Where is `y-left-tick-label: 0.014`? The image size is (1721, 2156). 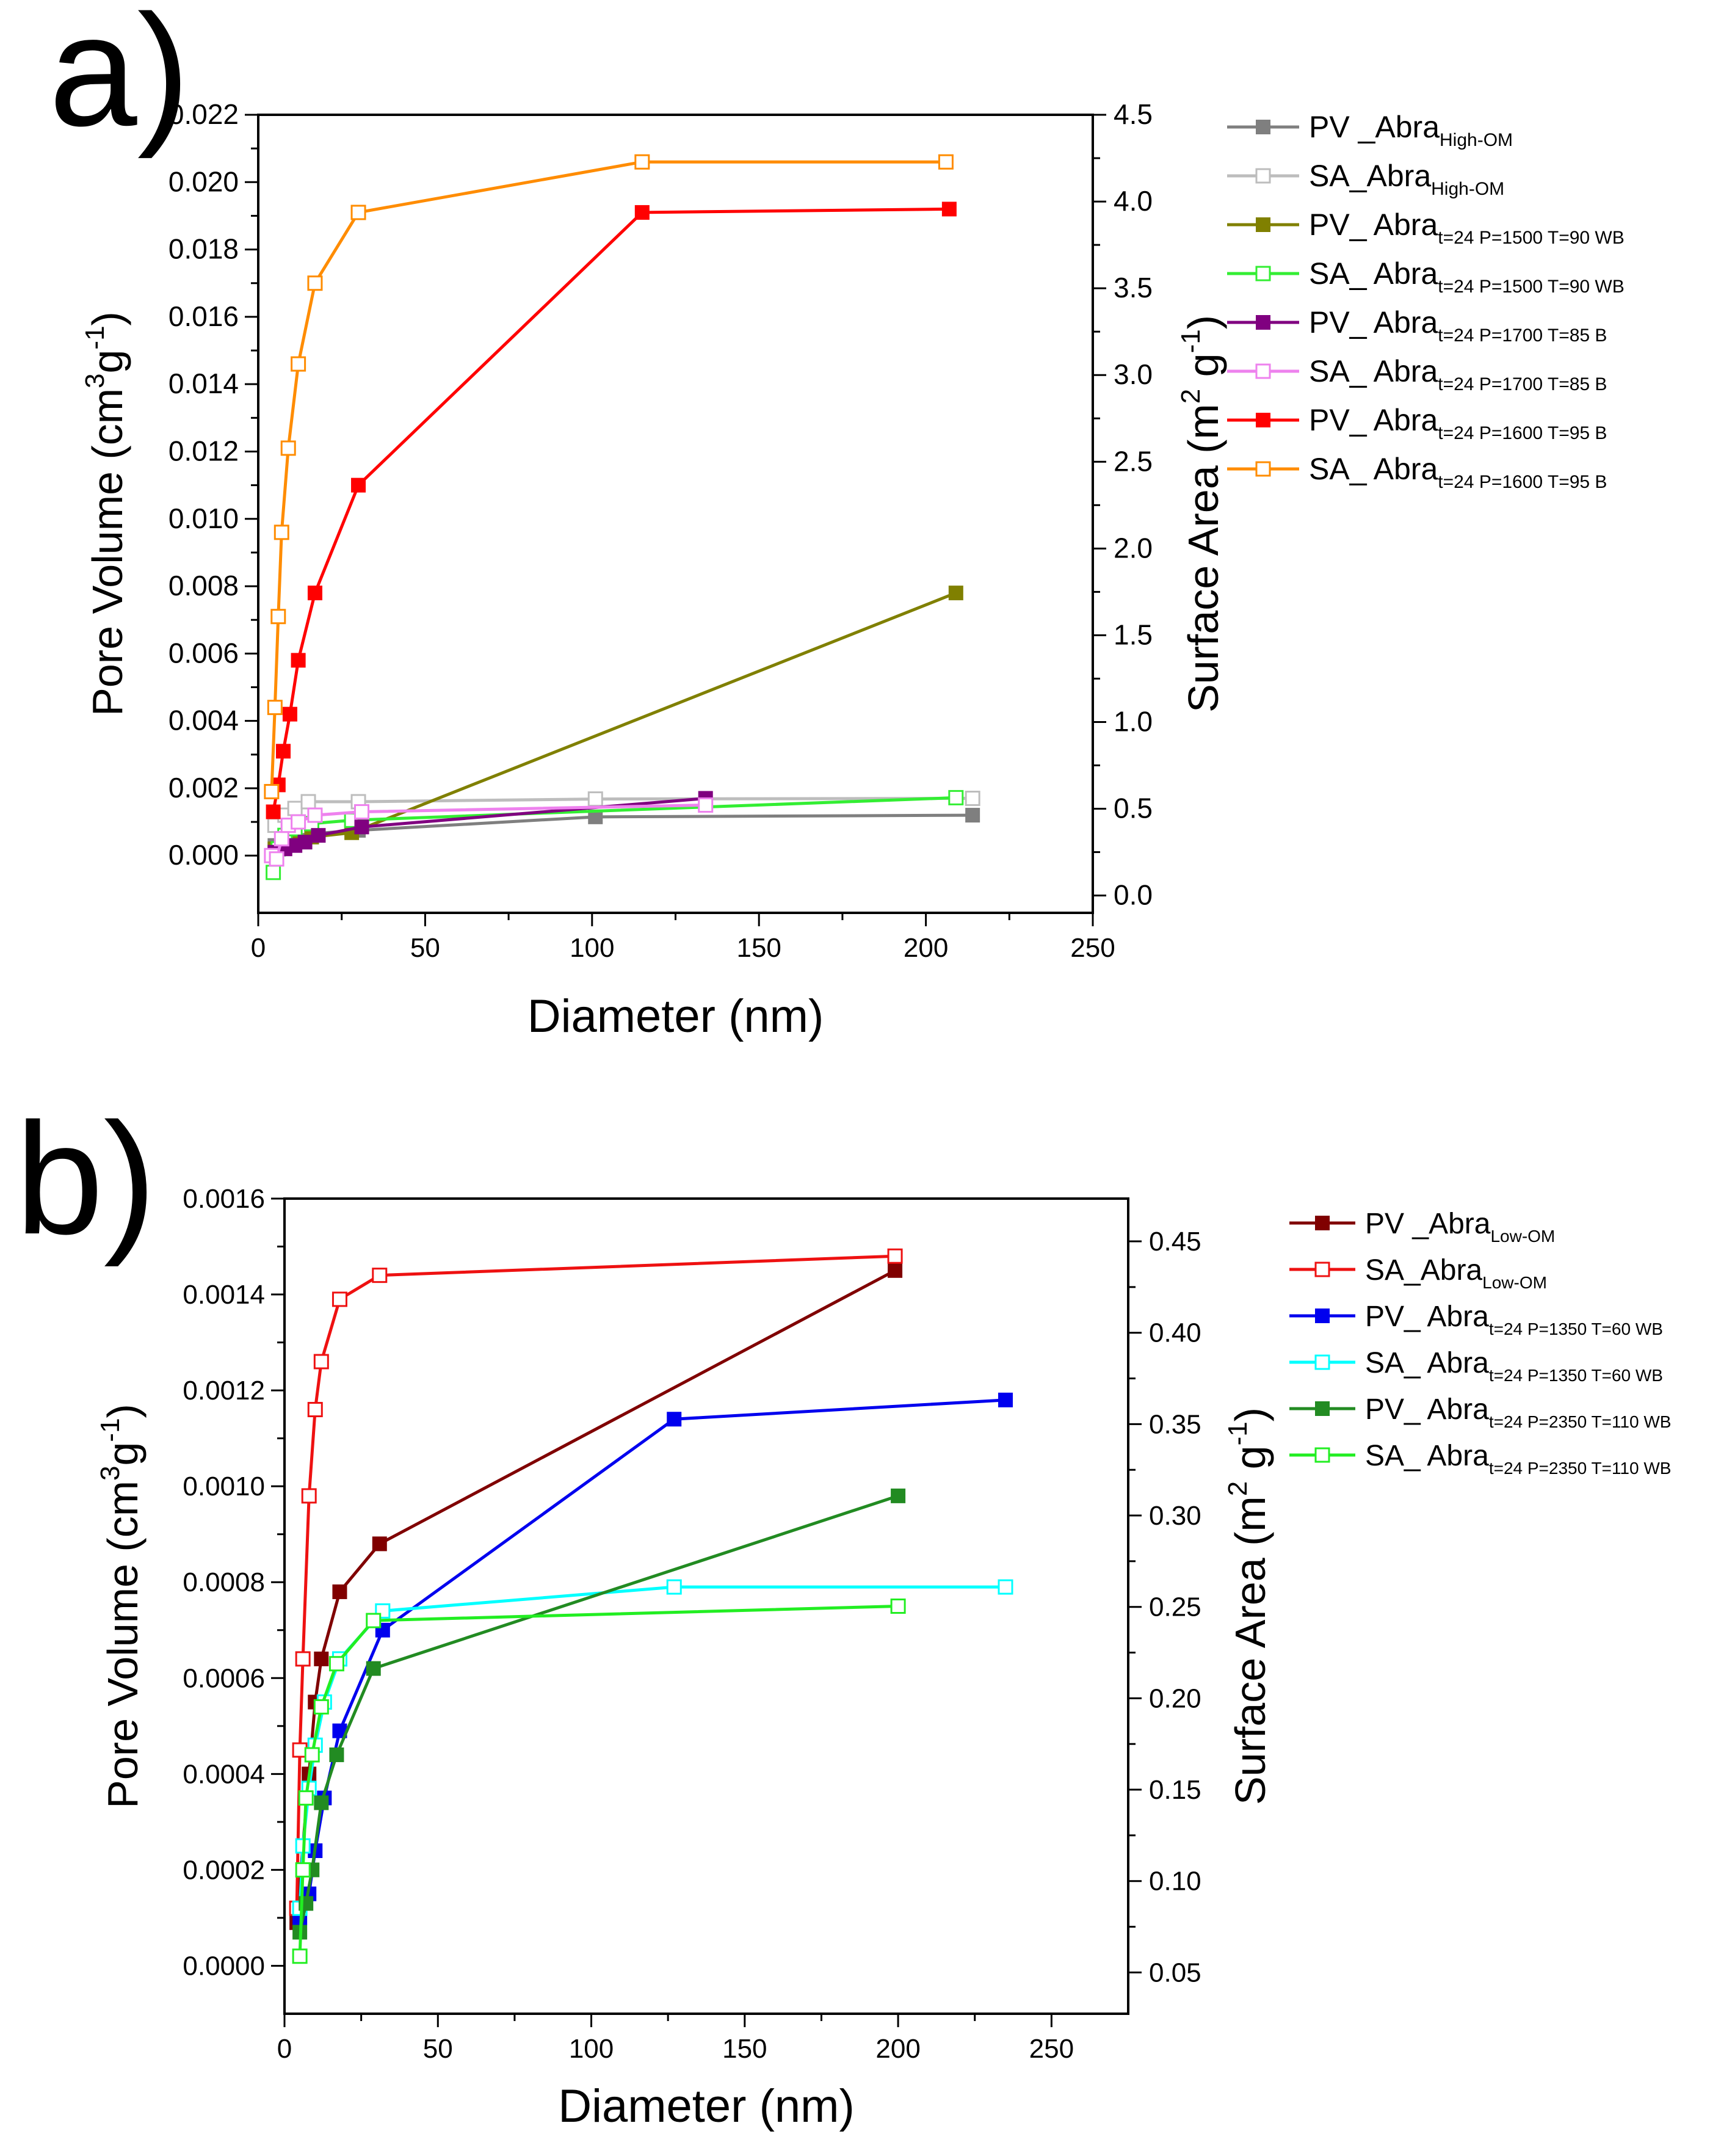 y-left-tick-label: 0.014 is located at coordinates (204, 383).